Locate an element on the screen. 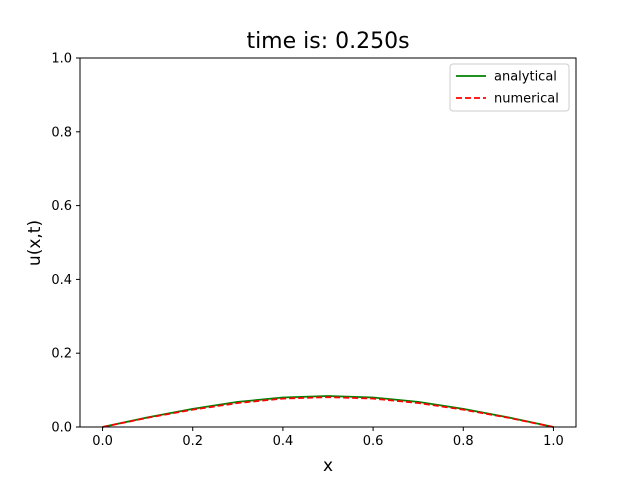  y-axis-ticks: 0.0 0.2 0.4 0.6 0.8 1.0 is located at coordinates (65, 244).